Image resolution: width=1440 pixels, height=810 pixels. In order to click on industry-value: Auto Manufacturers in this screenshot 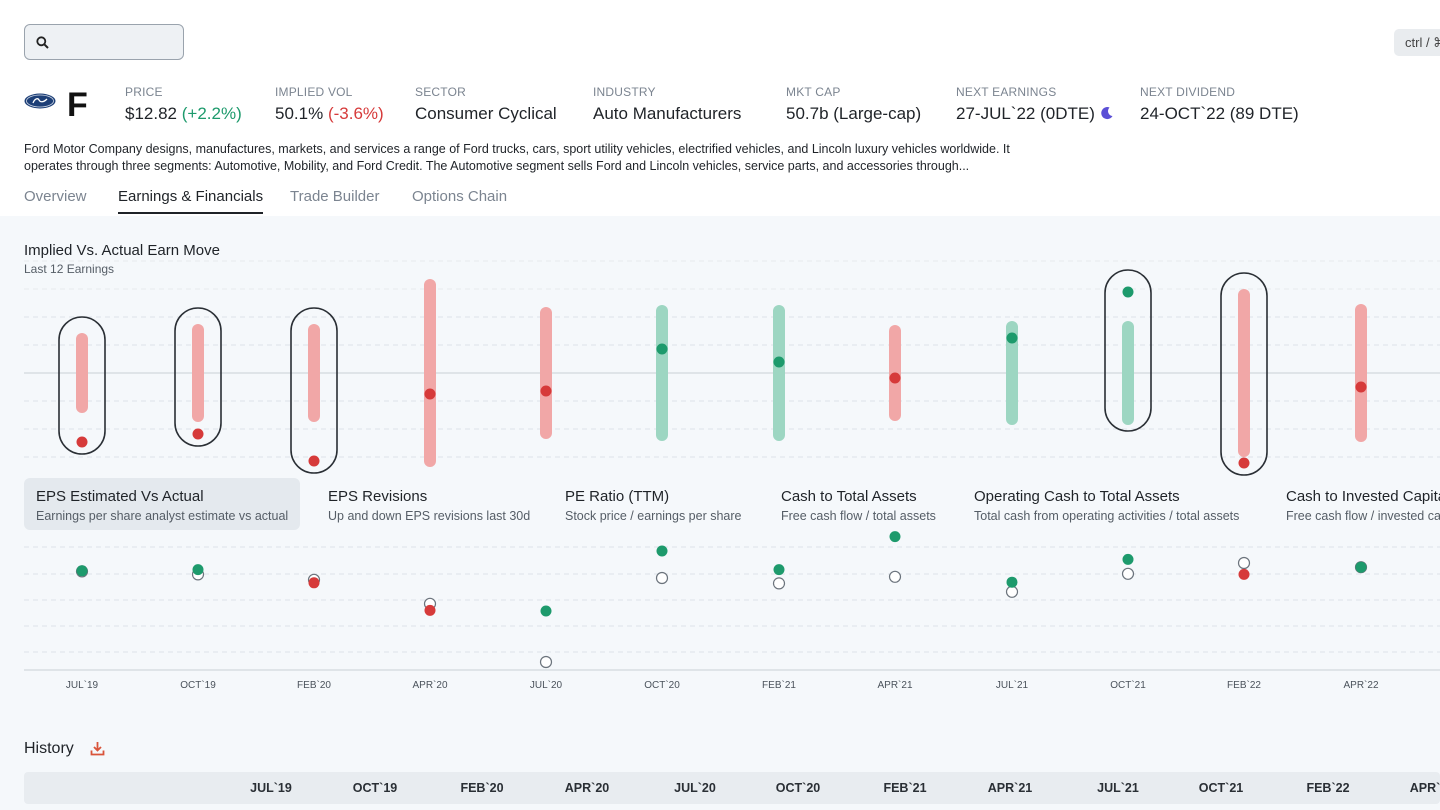, I will do `click(667, 113)`.